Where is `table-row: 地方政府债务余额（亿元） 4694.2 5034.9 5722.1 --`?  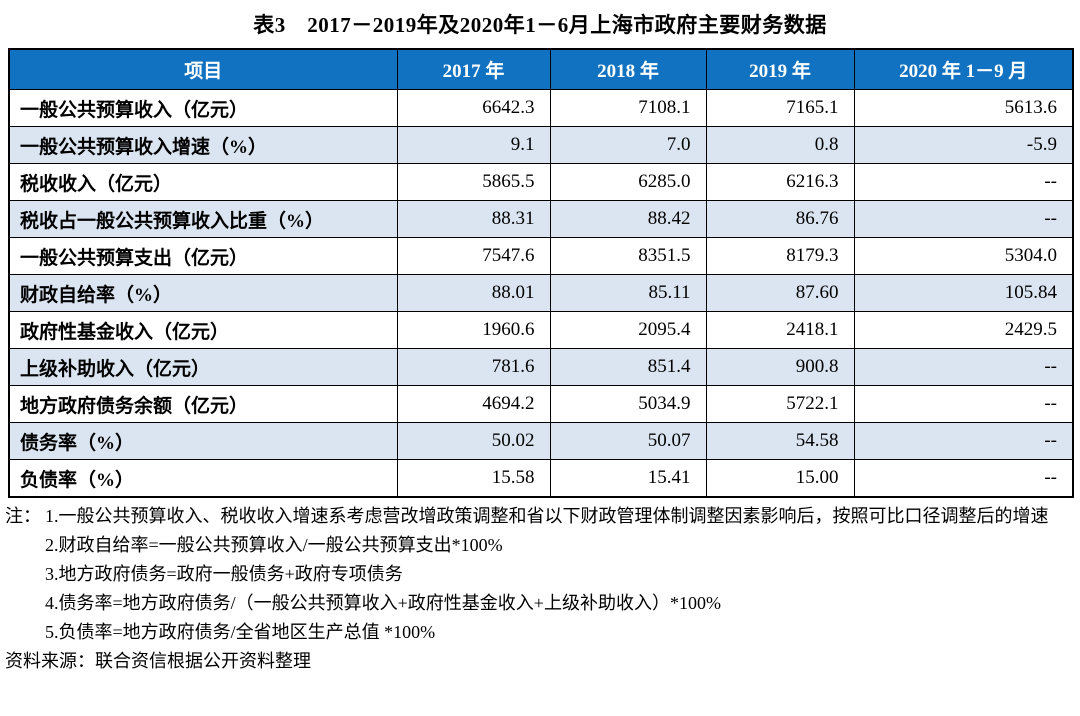 table-row: 地方政府债务余额（亿元） 4694.2 5034.9 5722.1 -- is located at coordinates (541, 404).